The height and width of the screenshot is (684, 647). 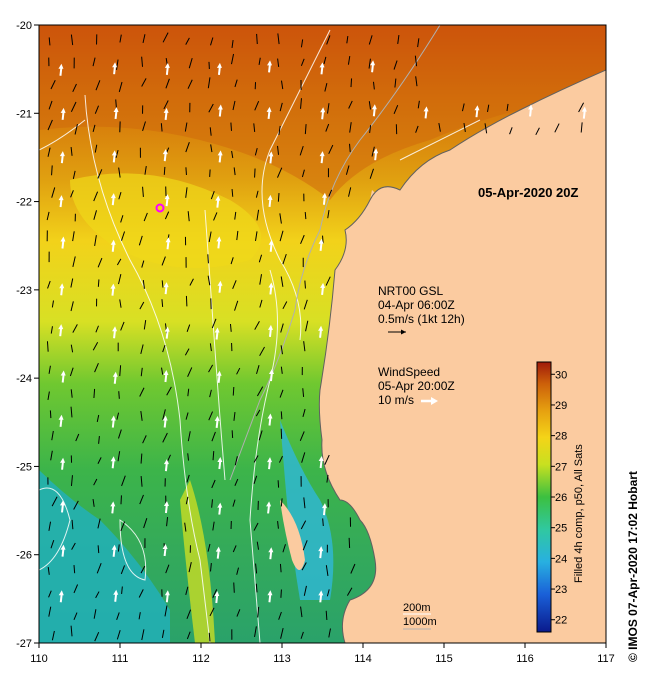 I want to click on y-tick-label: -25, so click(x=24, y=467).